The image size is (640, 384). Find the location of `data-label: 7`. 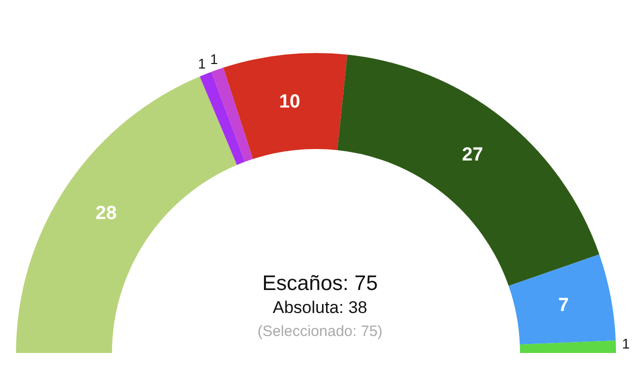

data-label: 7 is located at coordinates (563, 305).